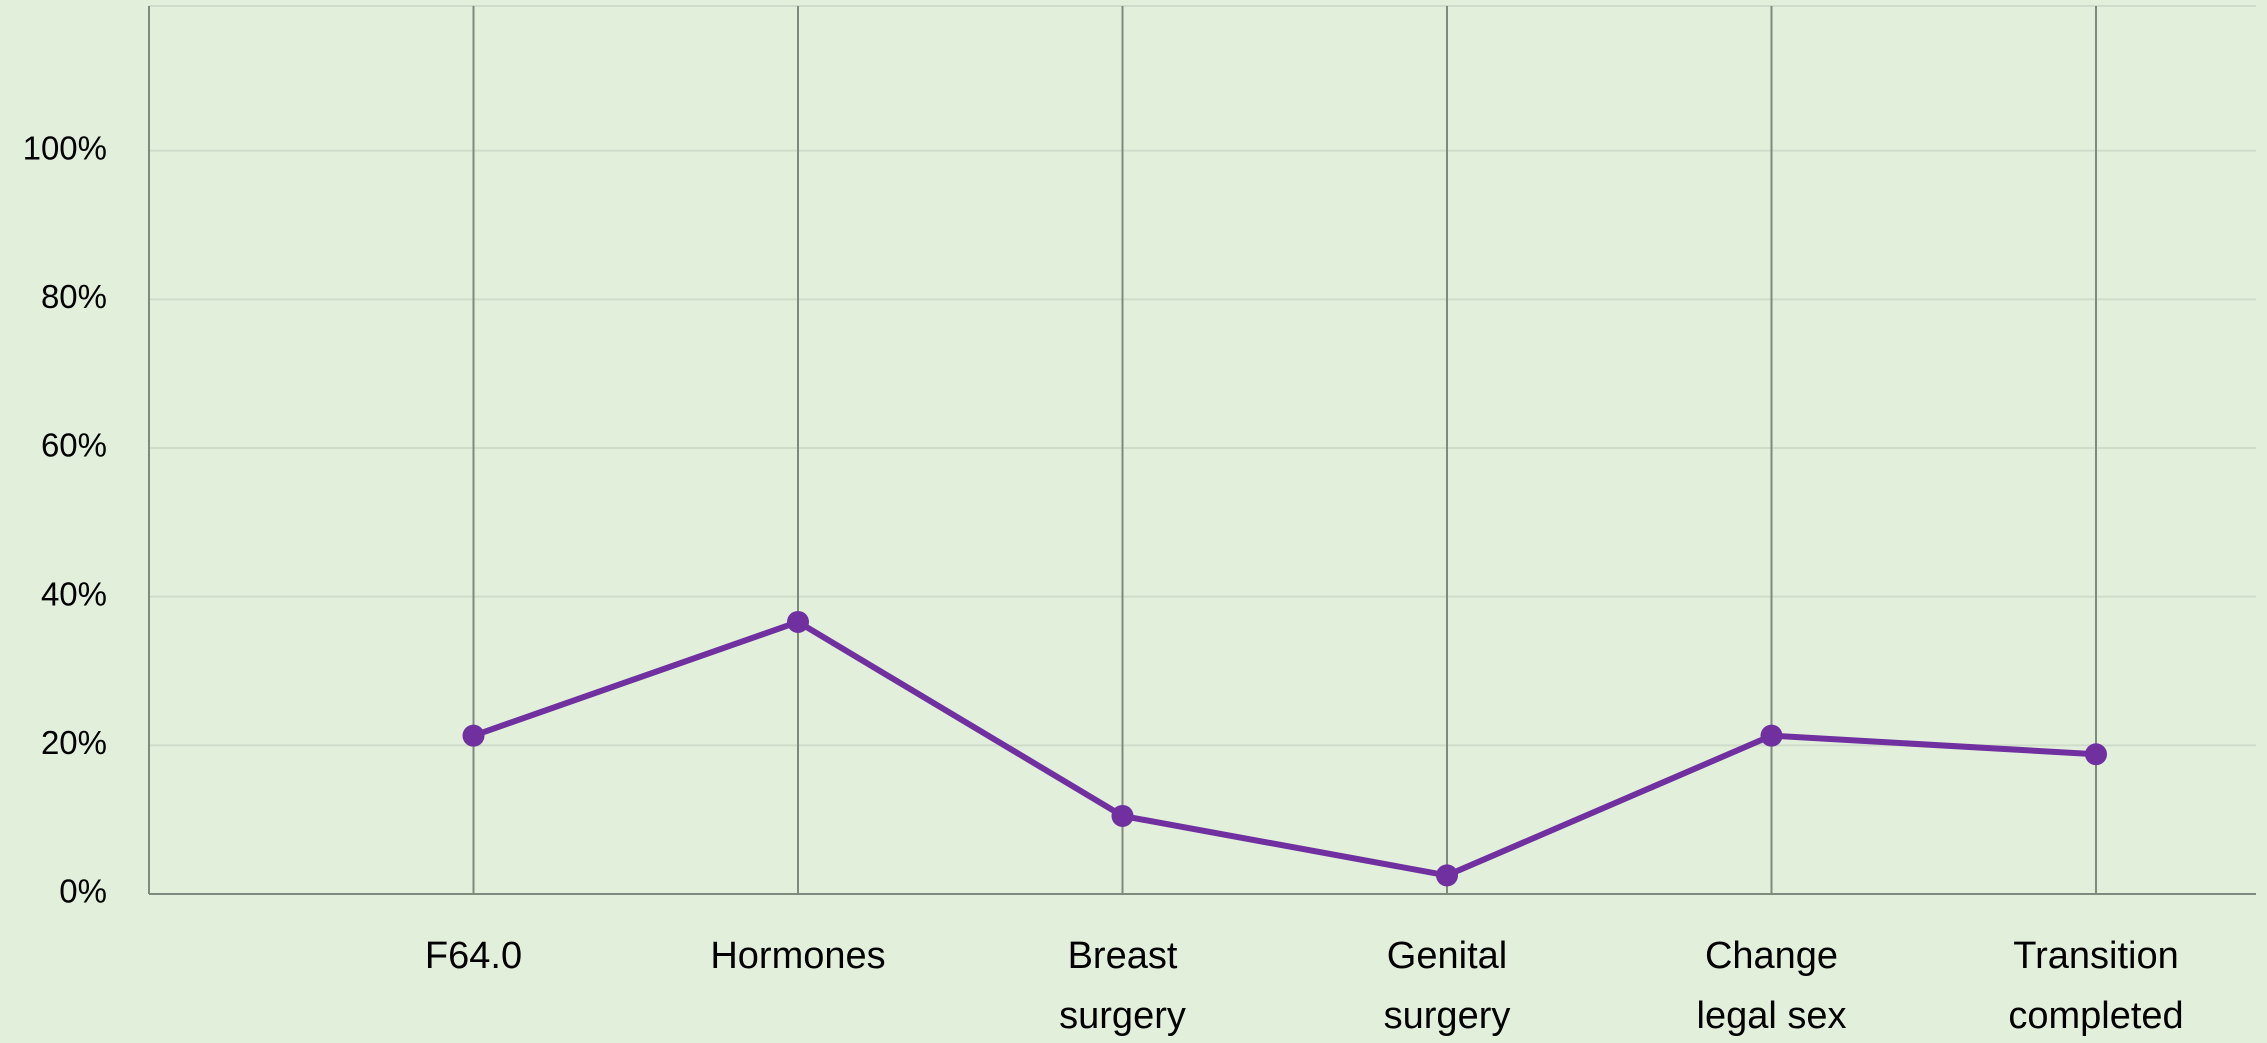  What do you see at coordinates (797, 956) in the screenshot?
I see `x-tick-label: Hormones` at bounding box center [797, 956].